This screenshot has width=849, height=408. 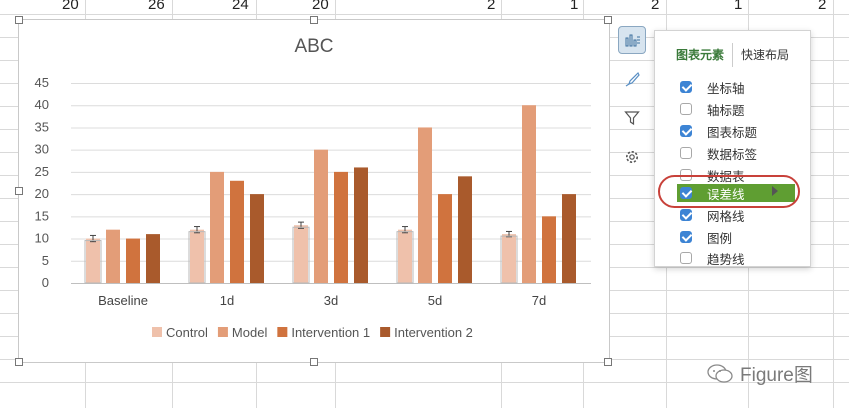 I want to click on chart-element-label: 数据标签, so click(x=732, y=154).